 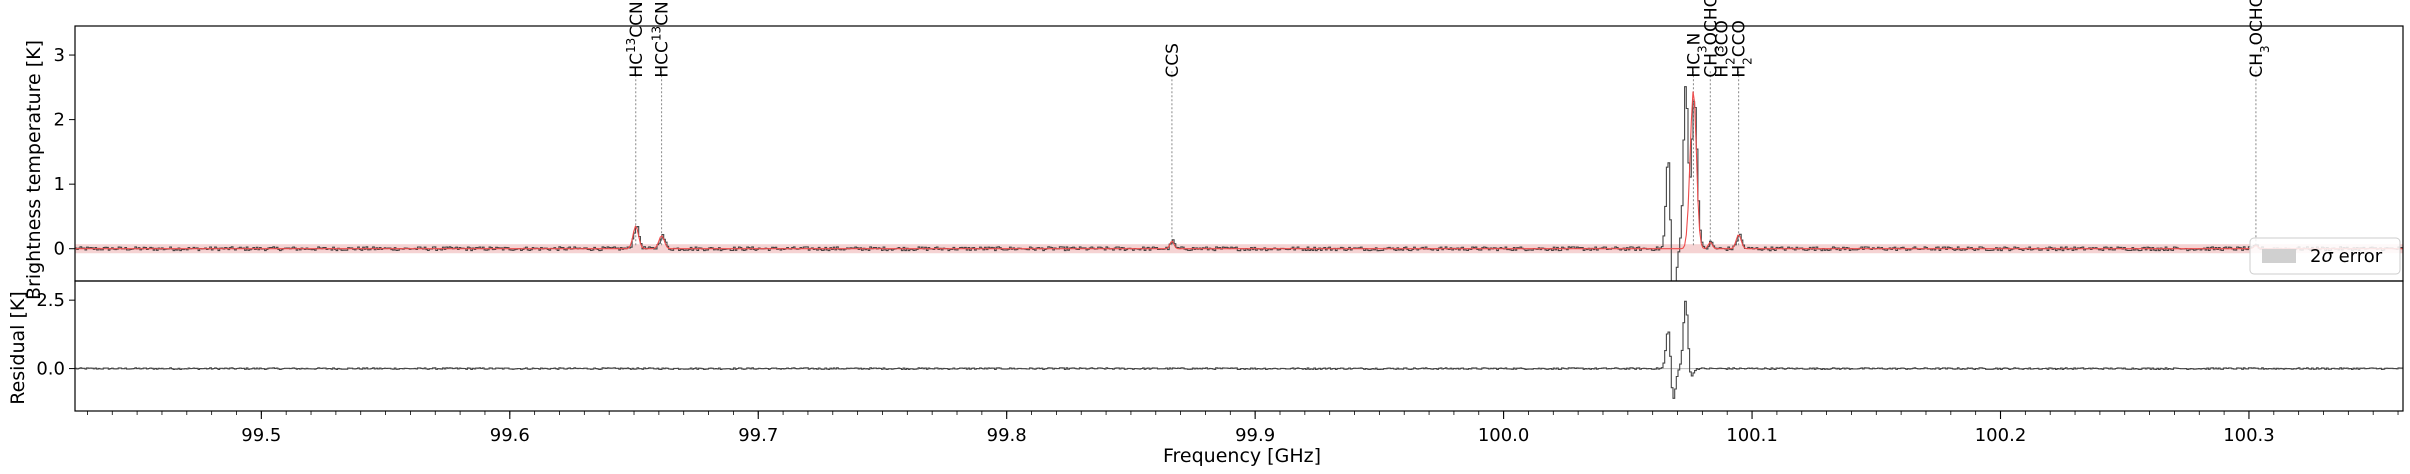 I want to click on line-label-base-0: HC, so click(x=637, y=65).